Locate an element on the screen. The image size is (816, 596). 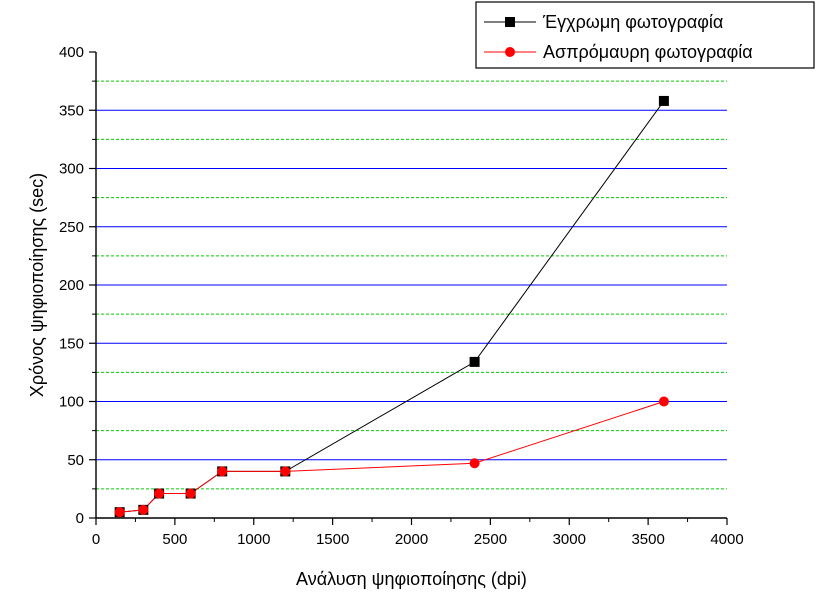
y-tick-label: 100 is located at coordinates (71, 402).